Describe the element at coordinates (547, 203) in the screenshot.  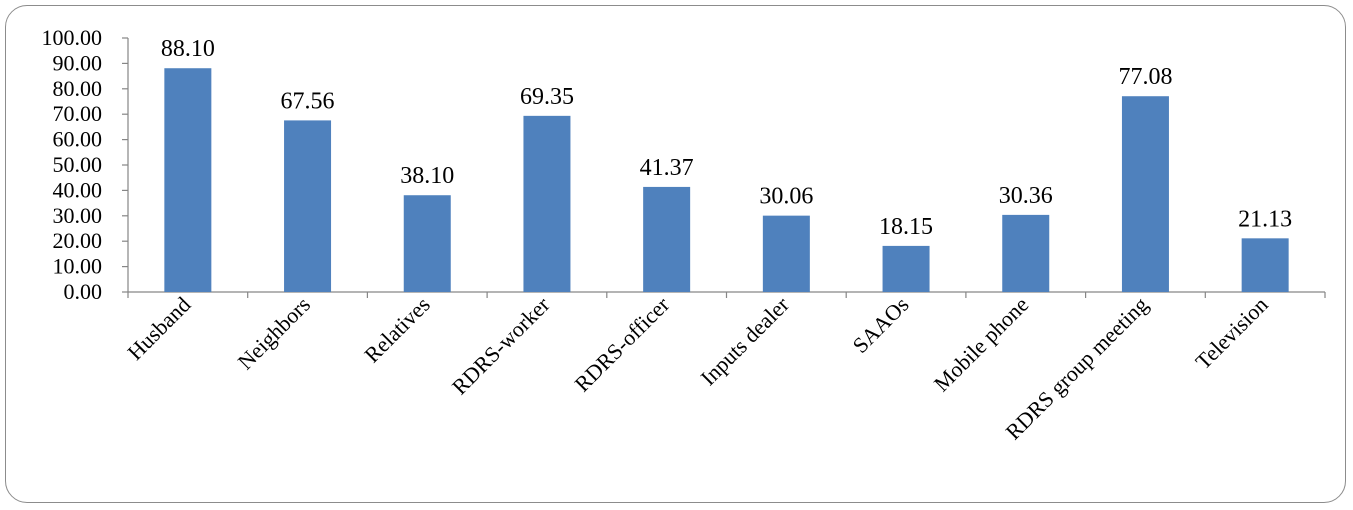
I see `bar-rdrs-worker` at that location.